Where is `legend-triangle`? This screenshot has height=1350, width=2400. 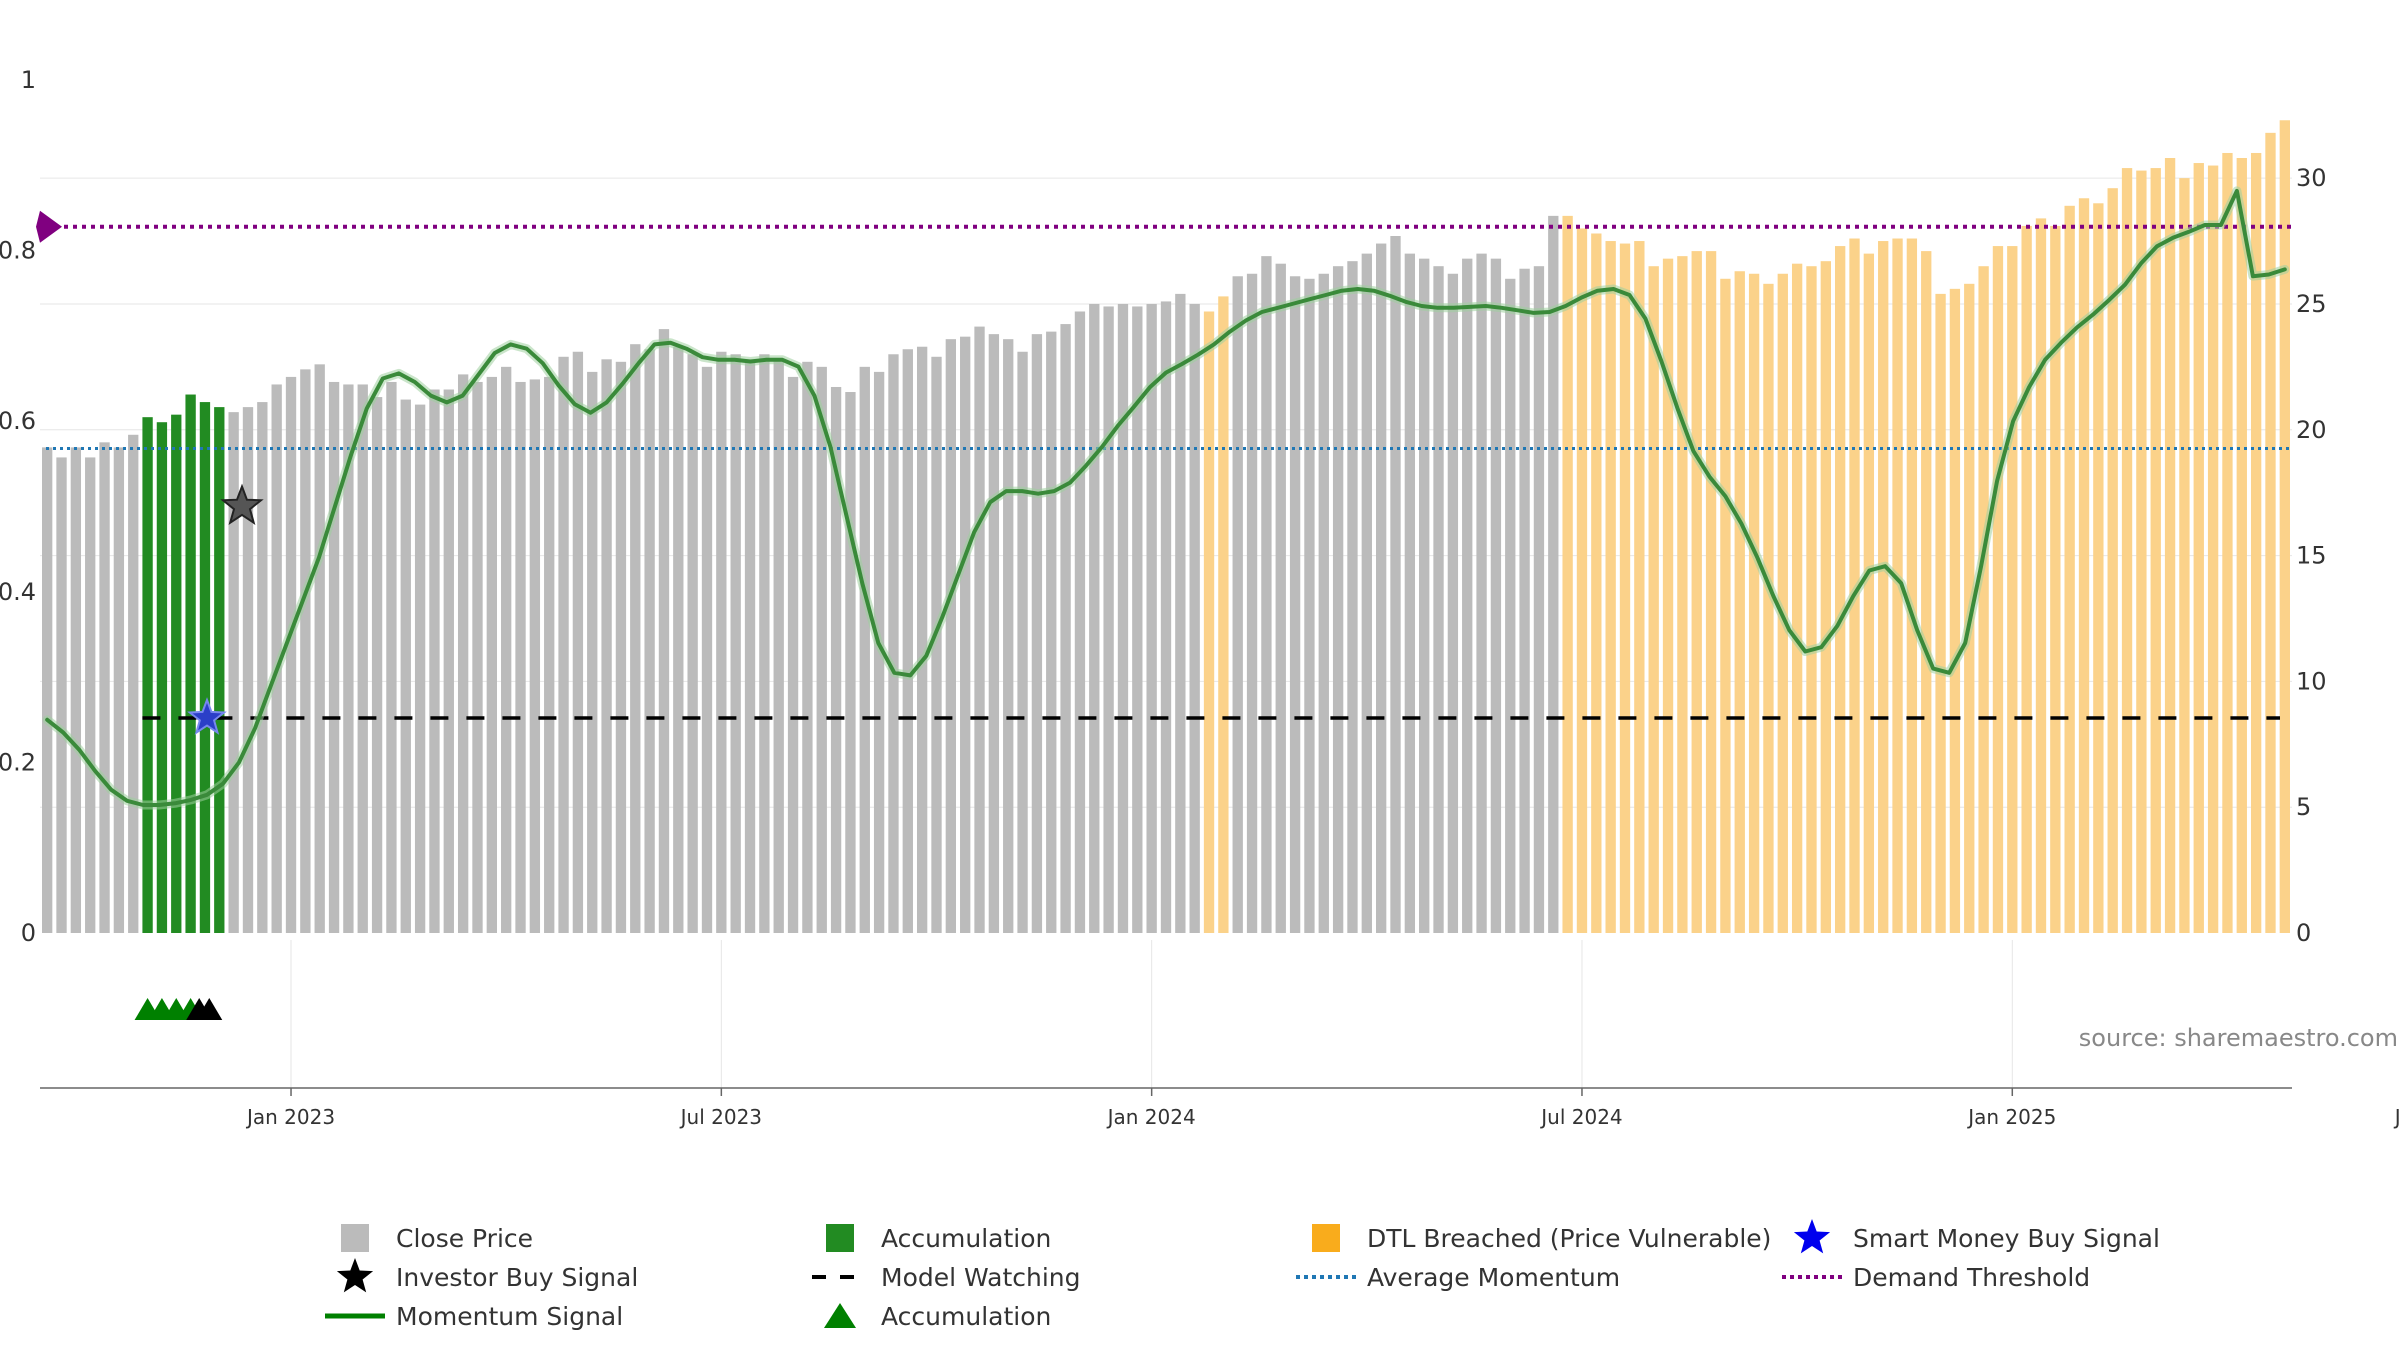 legend-triangle is located at coordinates (840, 1315).